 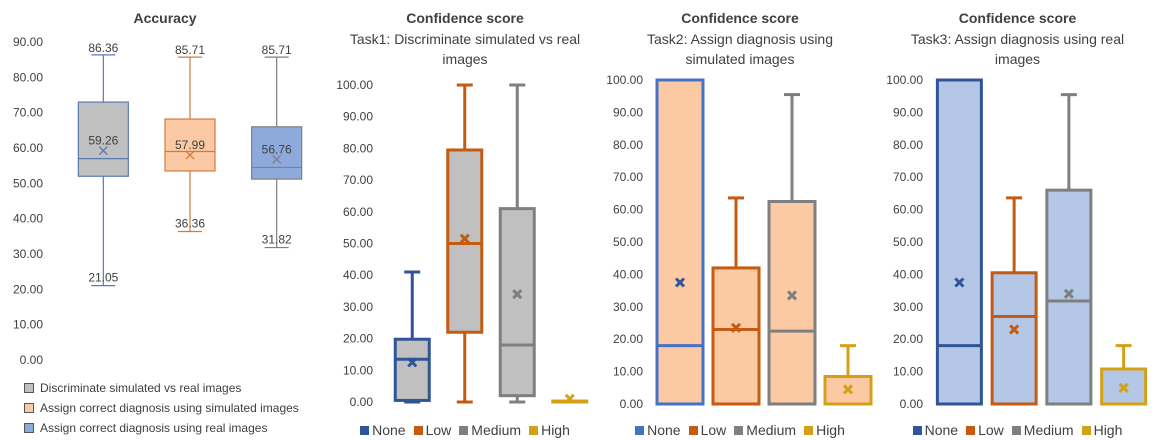 What do you see at coordinates (277, 240) in the screenshot?
I see `min-value-label: 31.82` at bounding box center [277, 240].